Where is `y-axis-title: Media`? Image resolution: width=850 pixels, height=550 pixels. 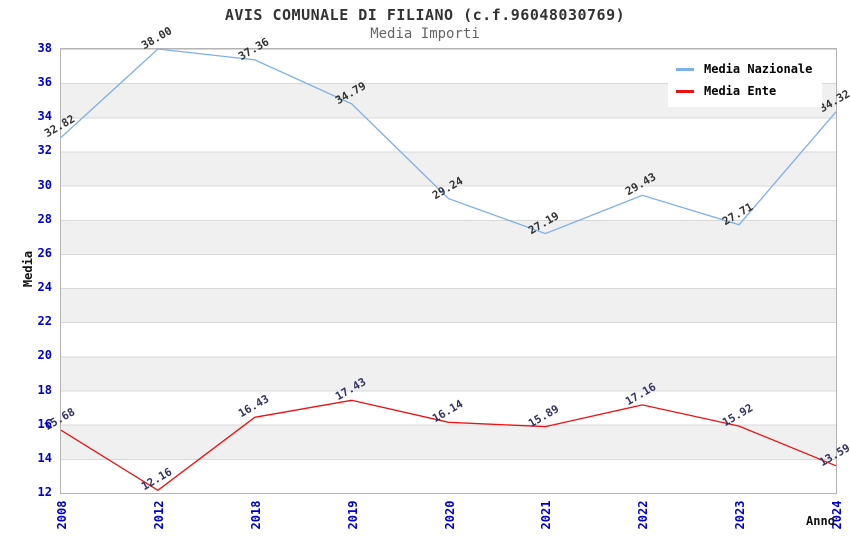
y-axis-title: Media is located at coordinates (28, 269).